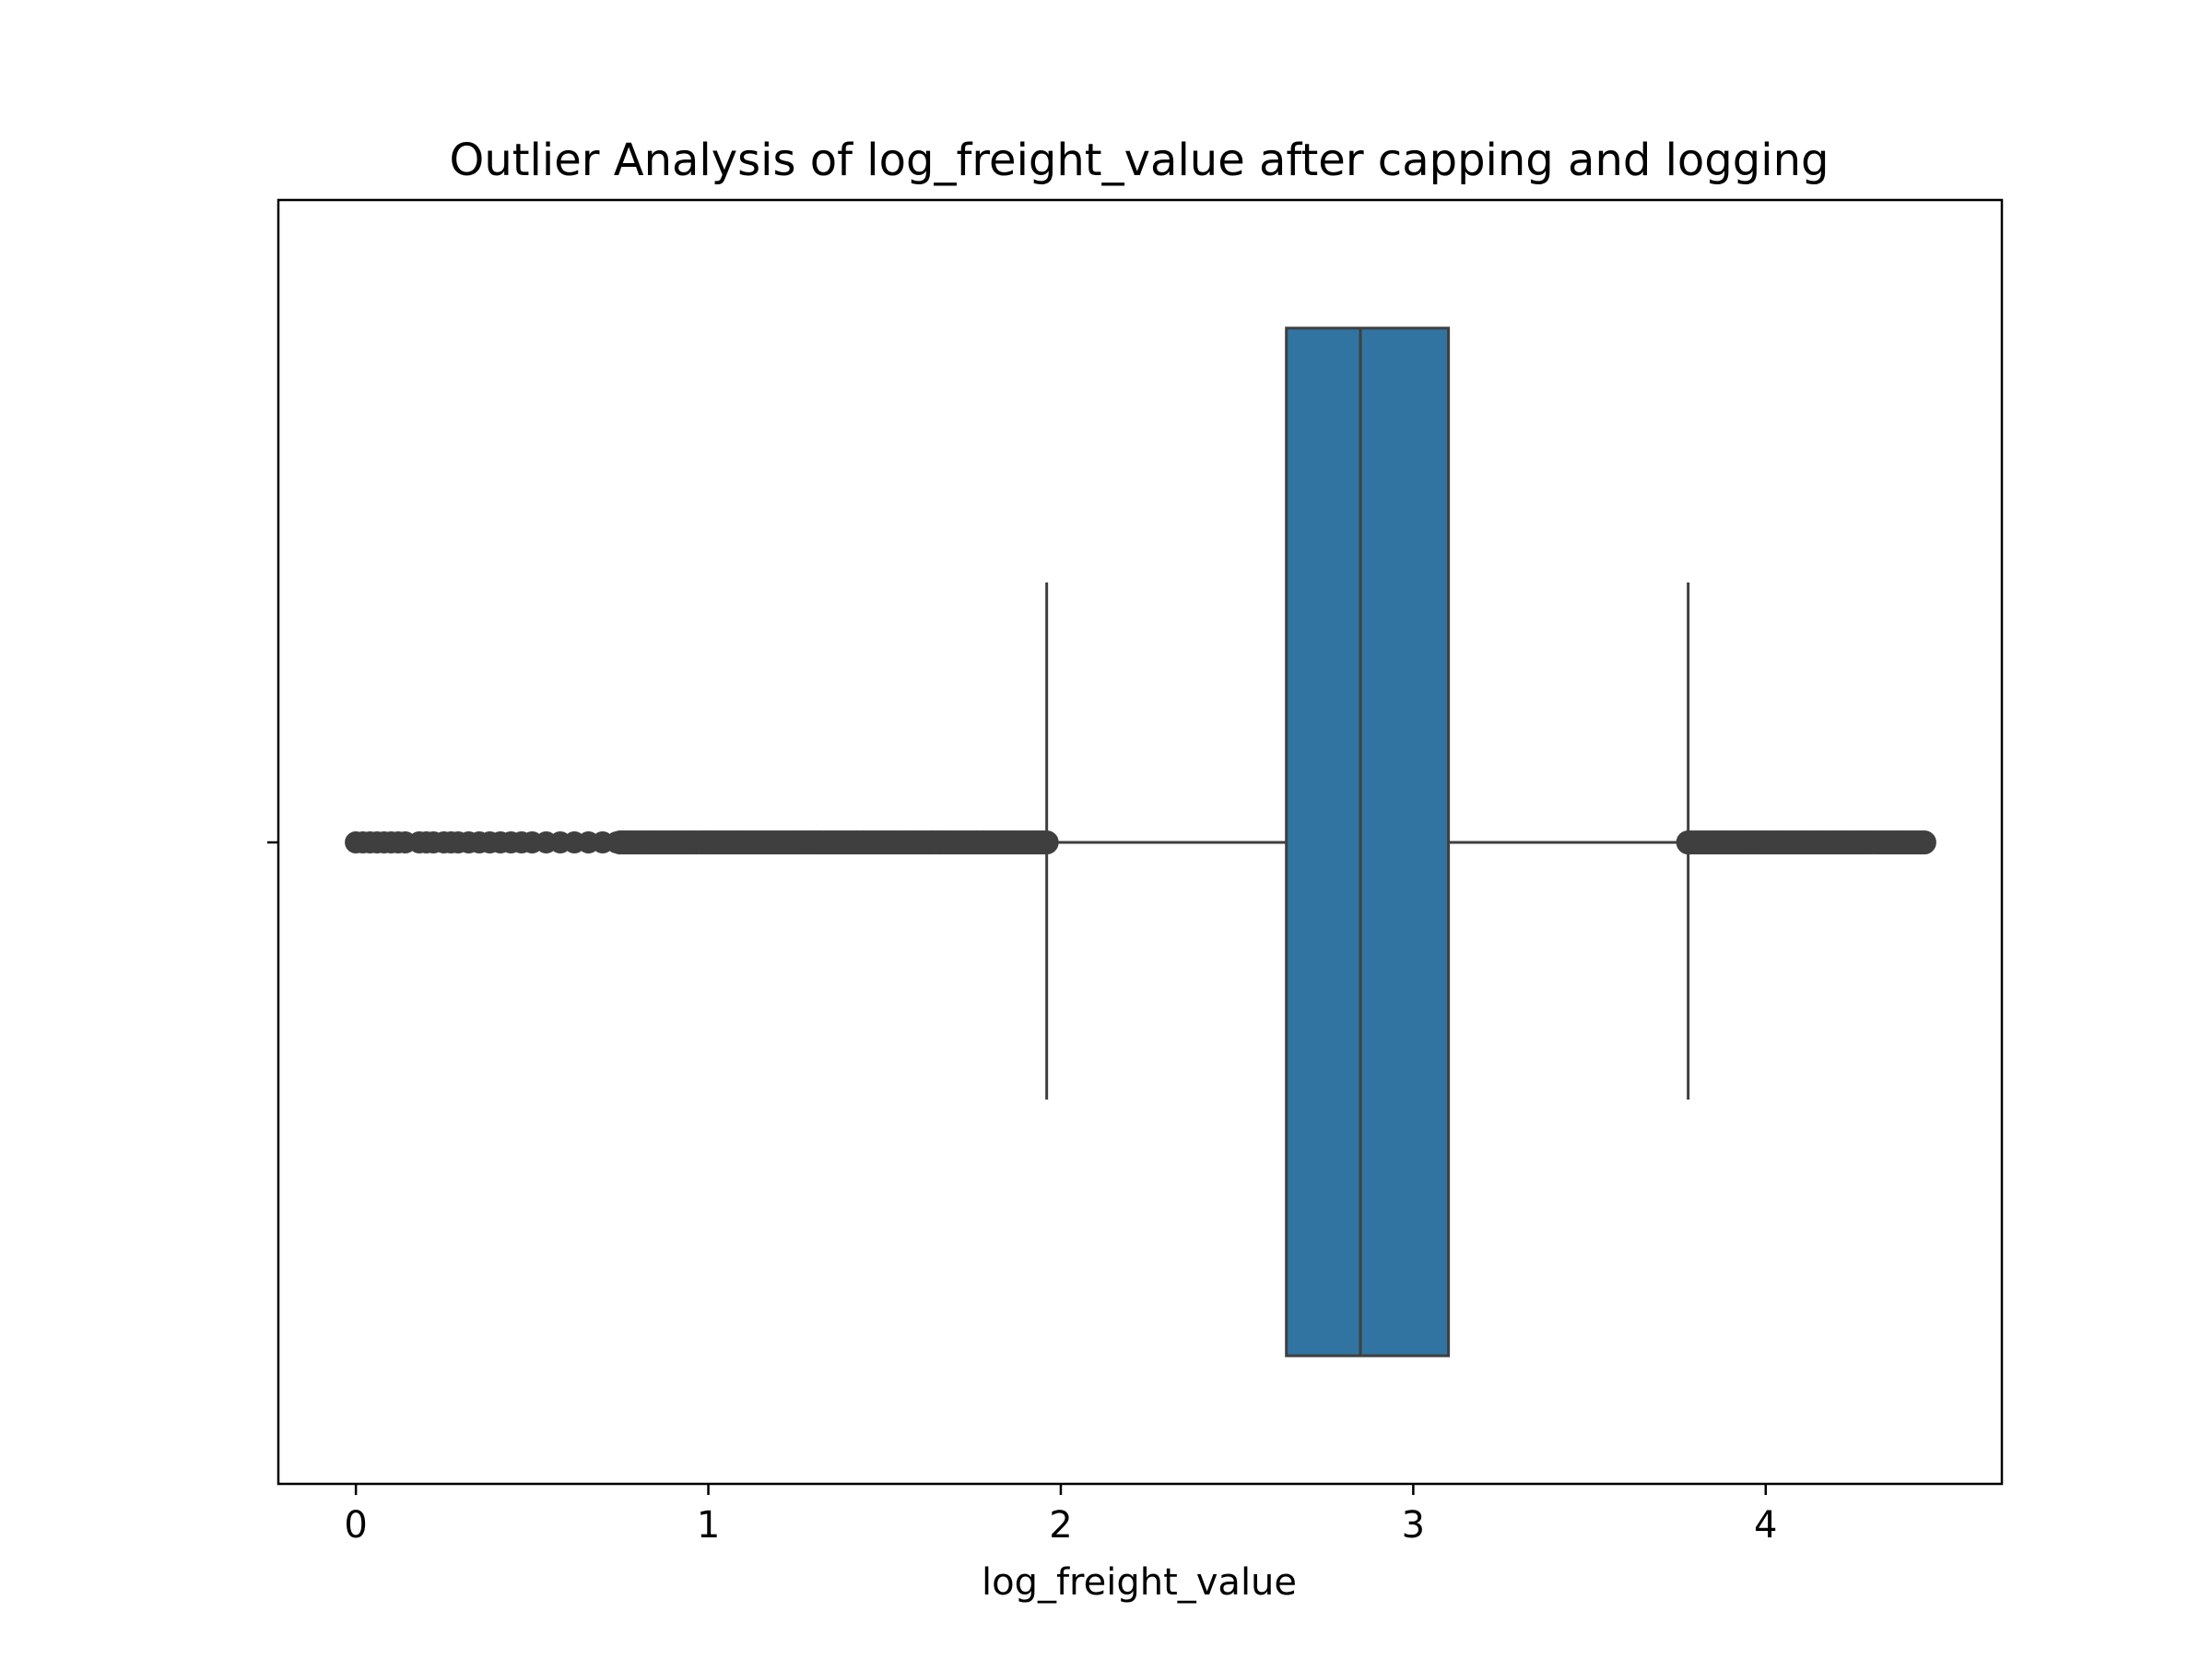 This screenshot has width=2212, height=1659. Describe the element at coordinates (1368, 842) in the screenshot. I see `box-iqr` at that location.